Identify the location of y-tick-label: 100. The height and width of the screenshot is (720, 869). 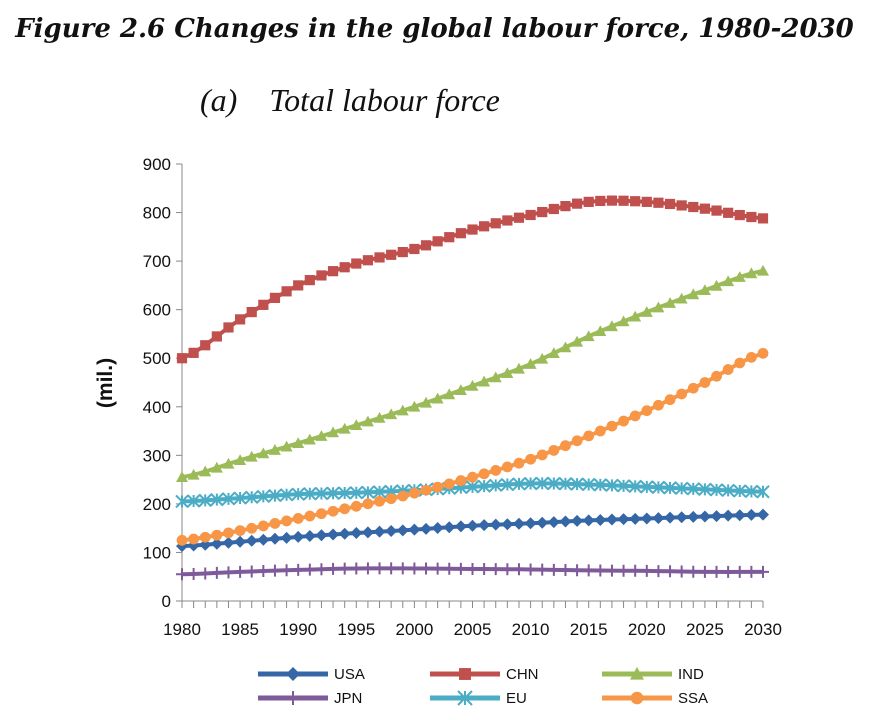
(157, 552).